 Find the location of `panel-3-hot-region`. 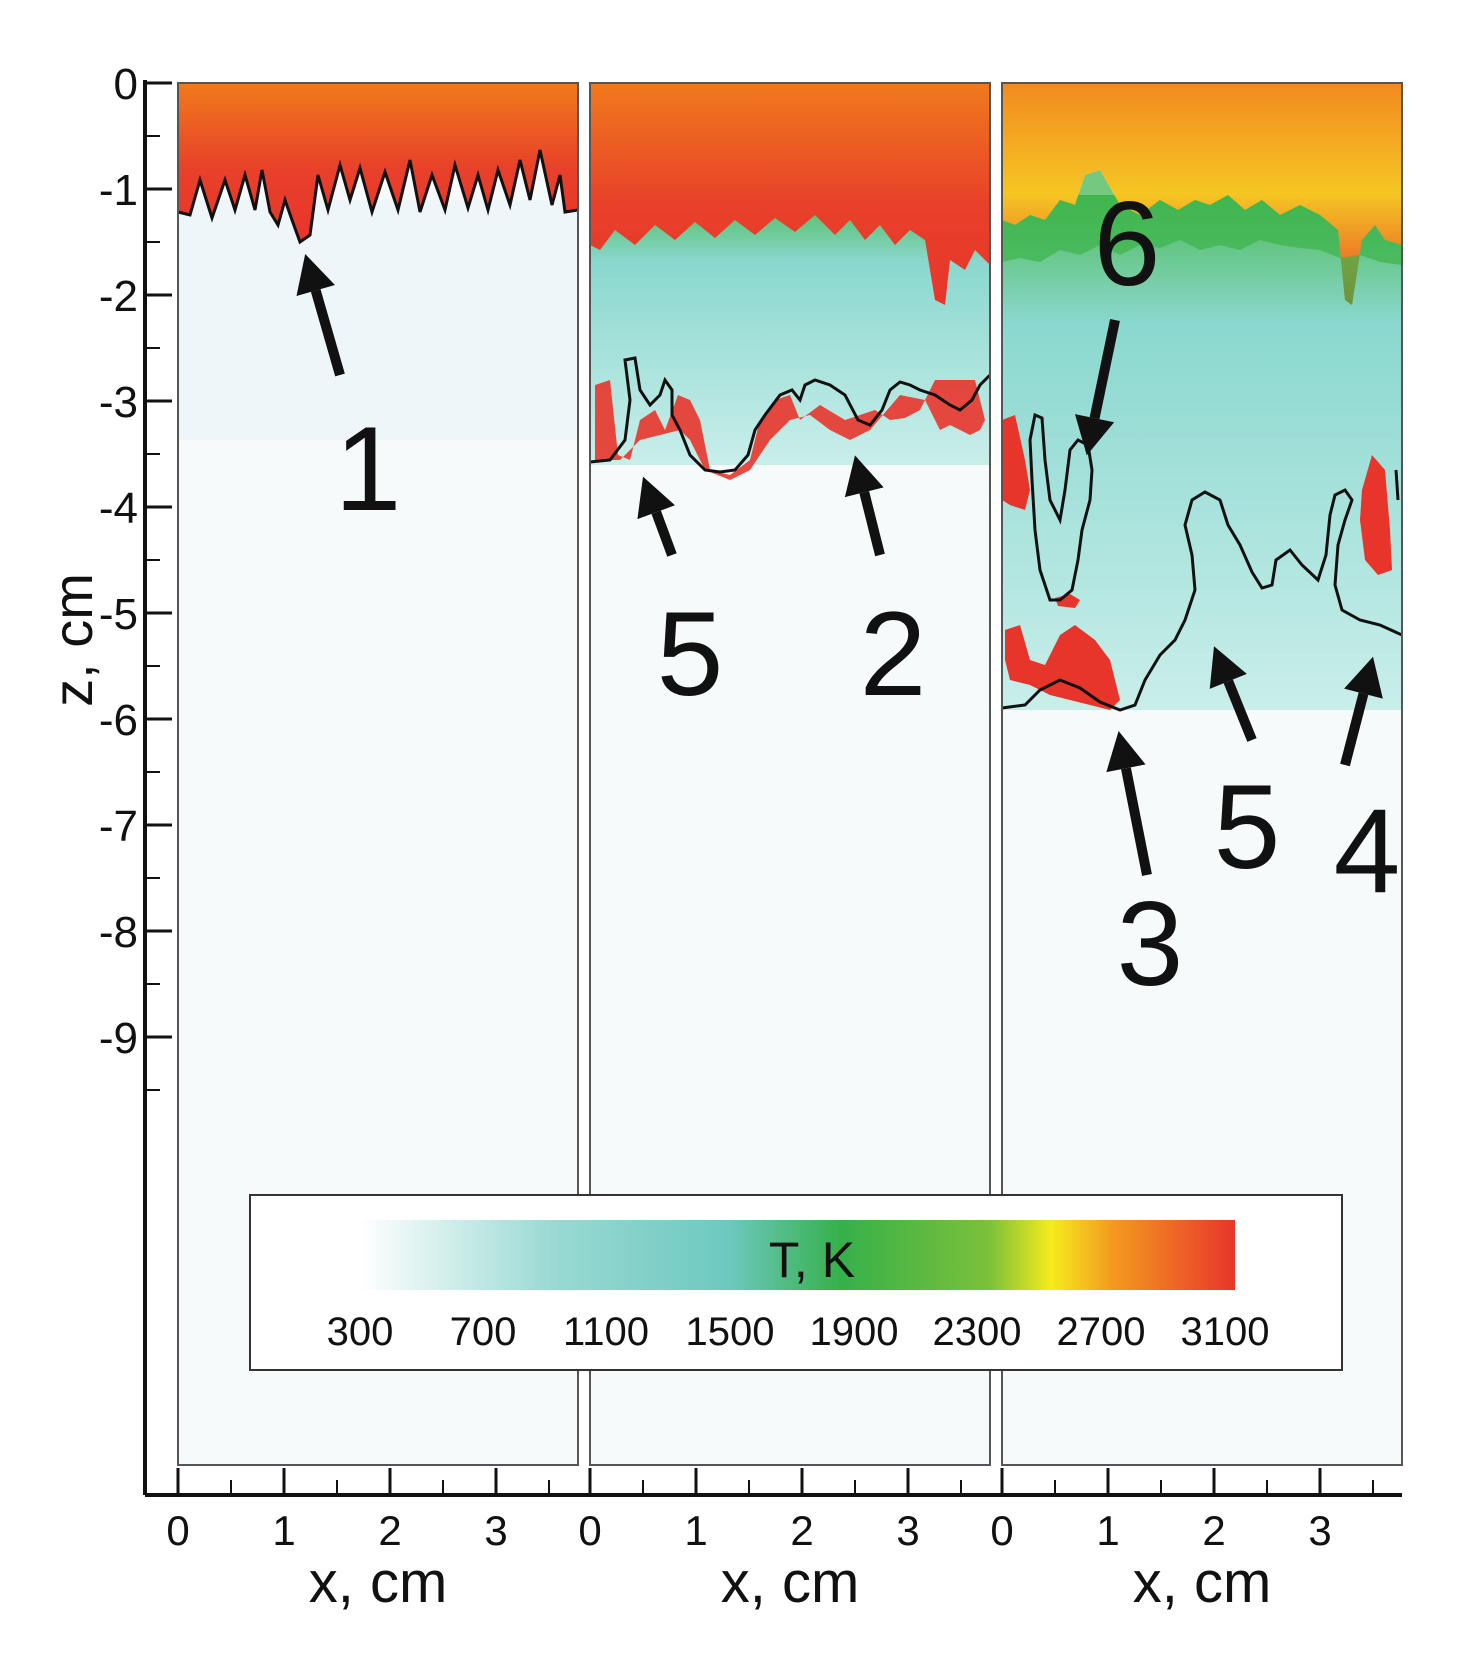

panel-3-hot-region is located at coordinates (1202, 194).